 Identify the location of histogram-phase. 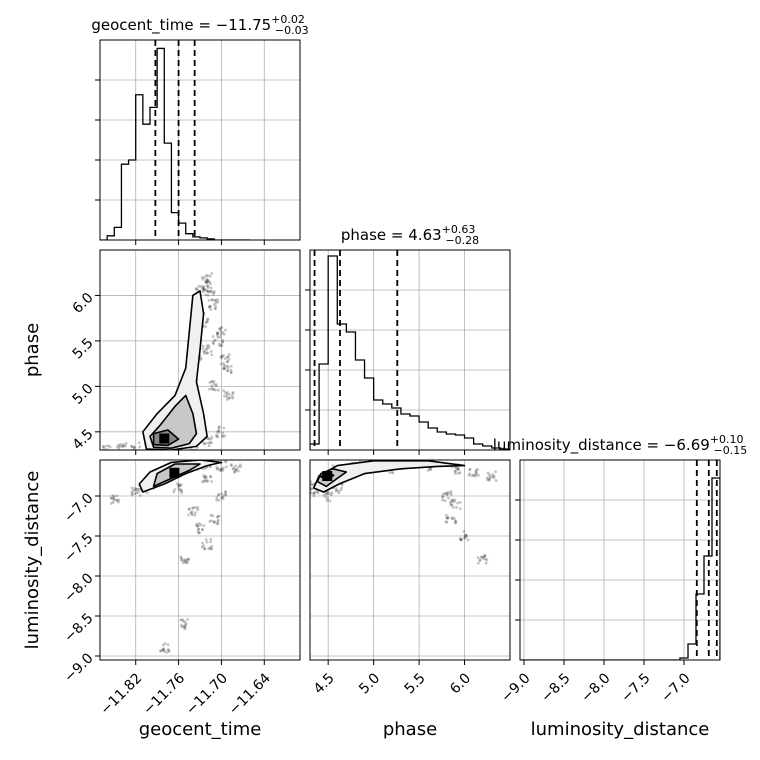
(410, 352).